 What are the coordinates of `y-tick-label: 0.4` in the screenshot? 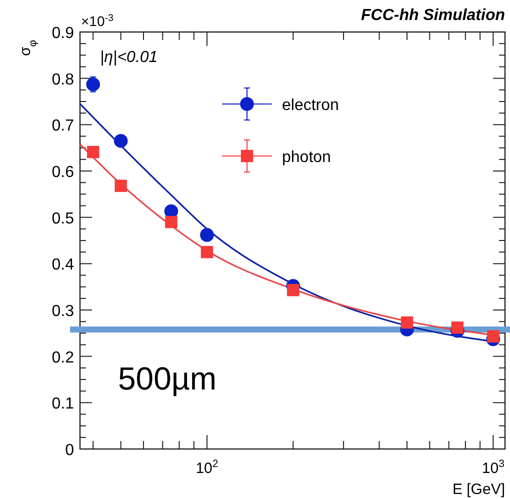 It's located at (63, 265).